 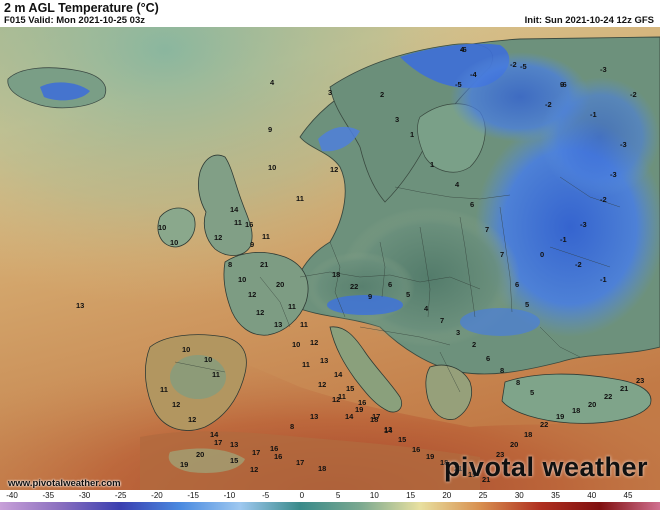 What do you see at coordinates (225, 205) in the screenshot?
I see `great-britain` at bounding box center [225, 205].